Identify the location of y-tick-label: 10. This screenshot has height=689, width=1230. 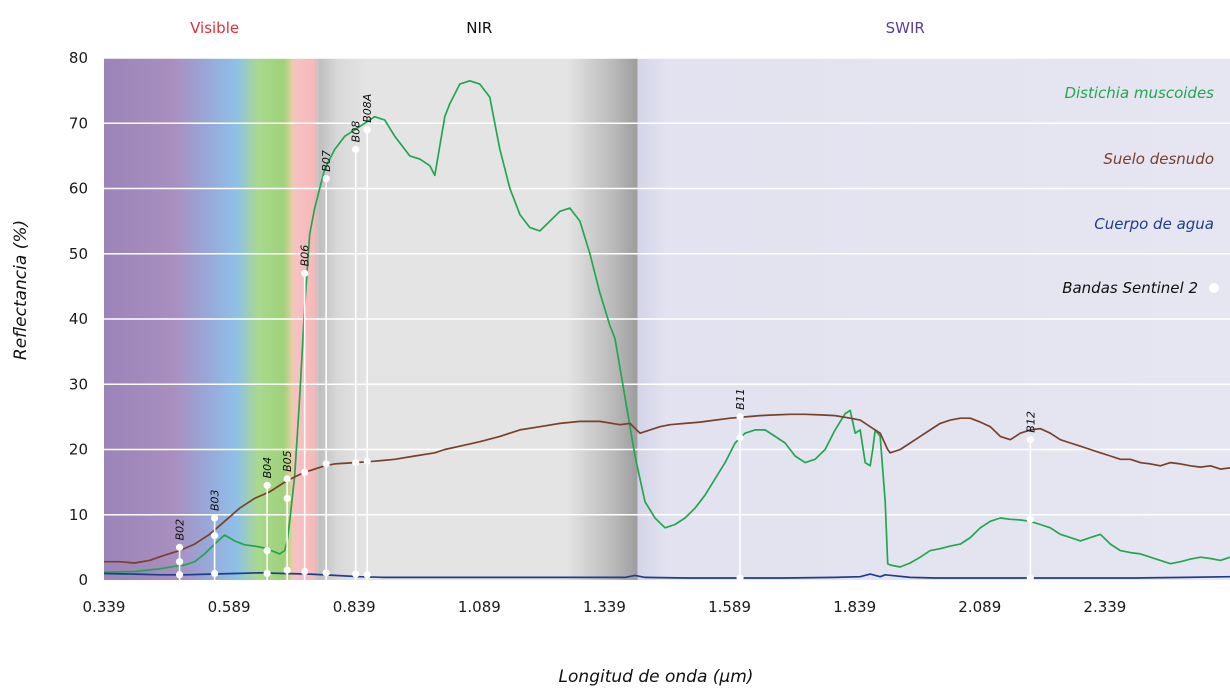
(78, 515).